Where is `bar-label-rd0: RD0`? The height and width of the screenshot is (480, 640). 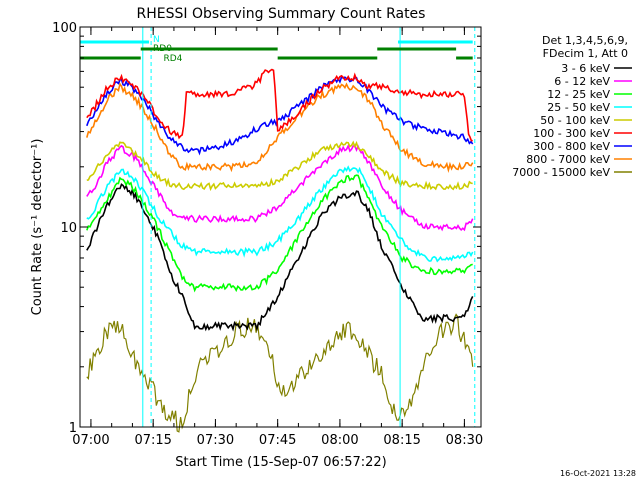
bar-label-rd0: RD0 is located at coordinates (162, 49).